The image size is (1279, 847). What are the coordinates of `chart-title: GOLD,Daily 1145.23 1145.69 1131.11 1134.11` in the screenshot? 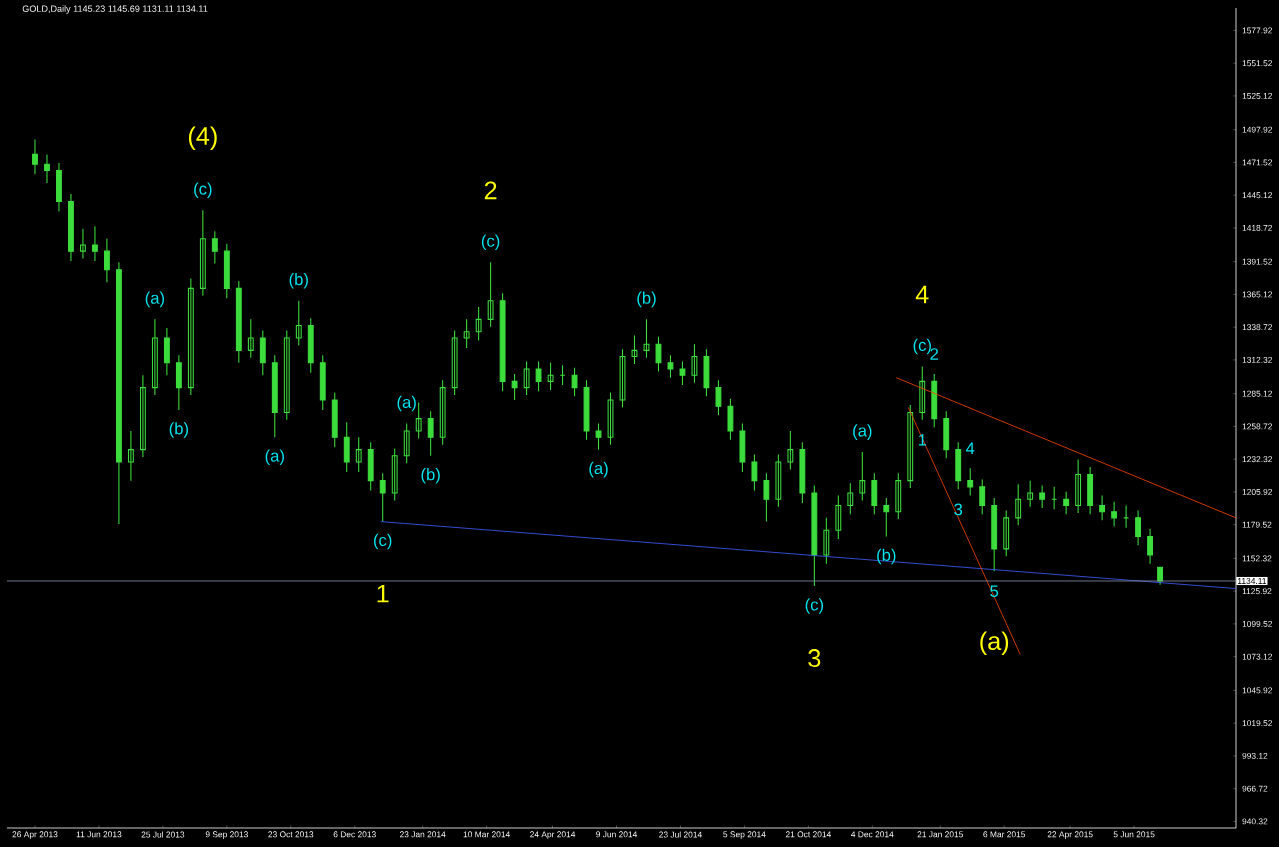 It's located at (115, 9).